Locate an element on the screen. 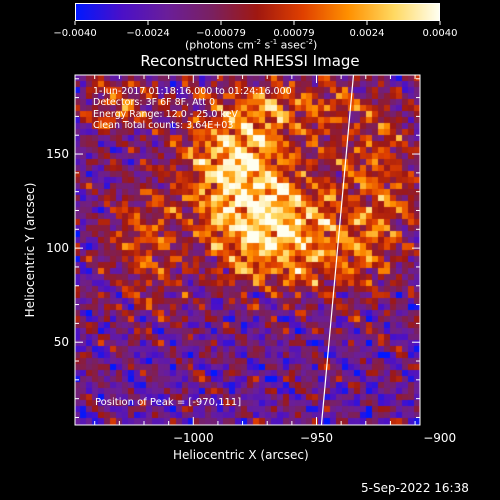 This screenshot has height=500, width=500. colorbar-tick-label: −0.00079 is located at coordinates (221, 33).